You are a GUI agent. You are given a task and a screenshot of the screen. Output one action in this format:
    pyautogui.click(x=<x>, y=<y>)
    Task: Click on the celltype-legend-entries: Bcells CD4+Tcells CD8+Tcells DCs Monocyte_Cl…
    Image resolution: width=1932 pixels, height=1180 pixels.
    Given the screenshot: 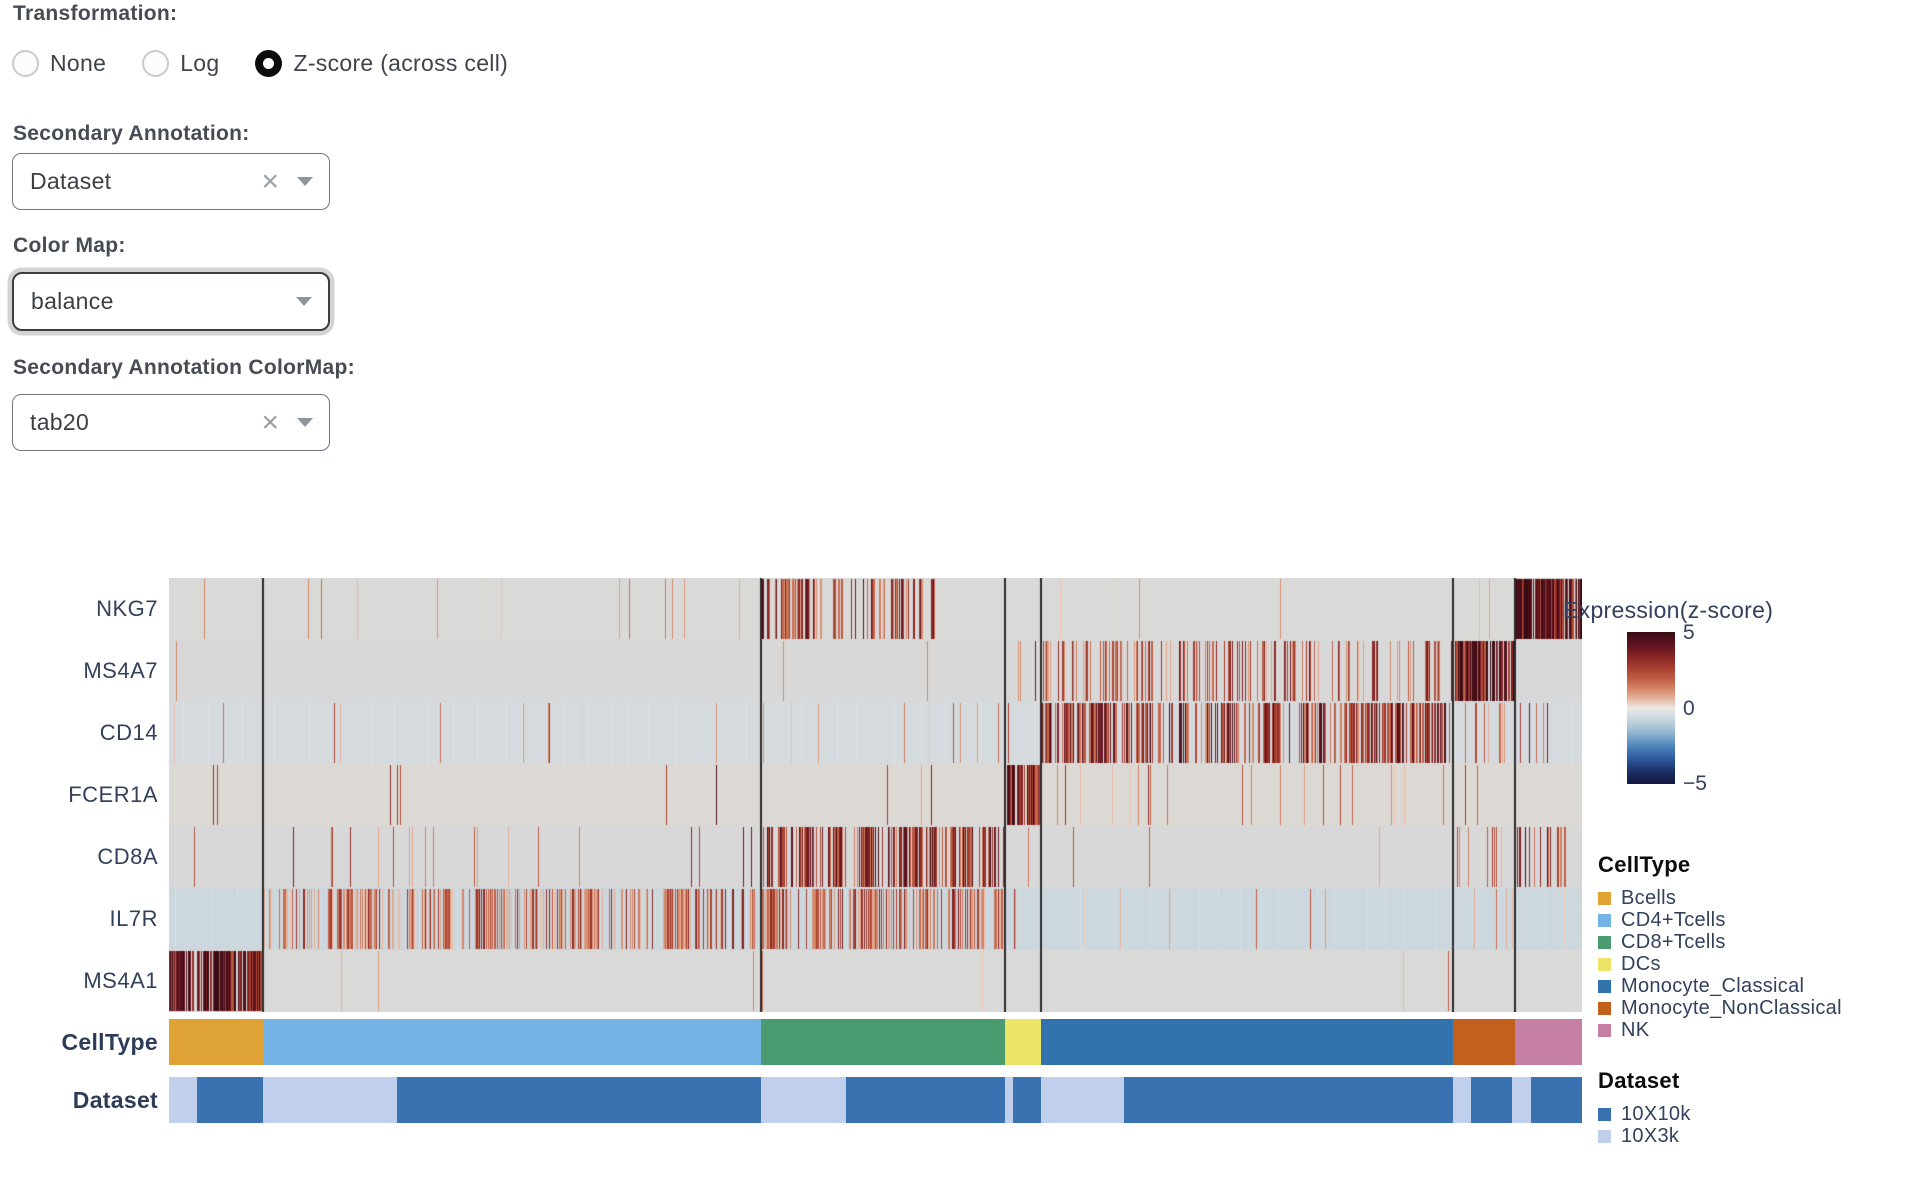 What is the action you would take?
    pyautogui.click(x=1720, y=964)
    